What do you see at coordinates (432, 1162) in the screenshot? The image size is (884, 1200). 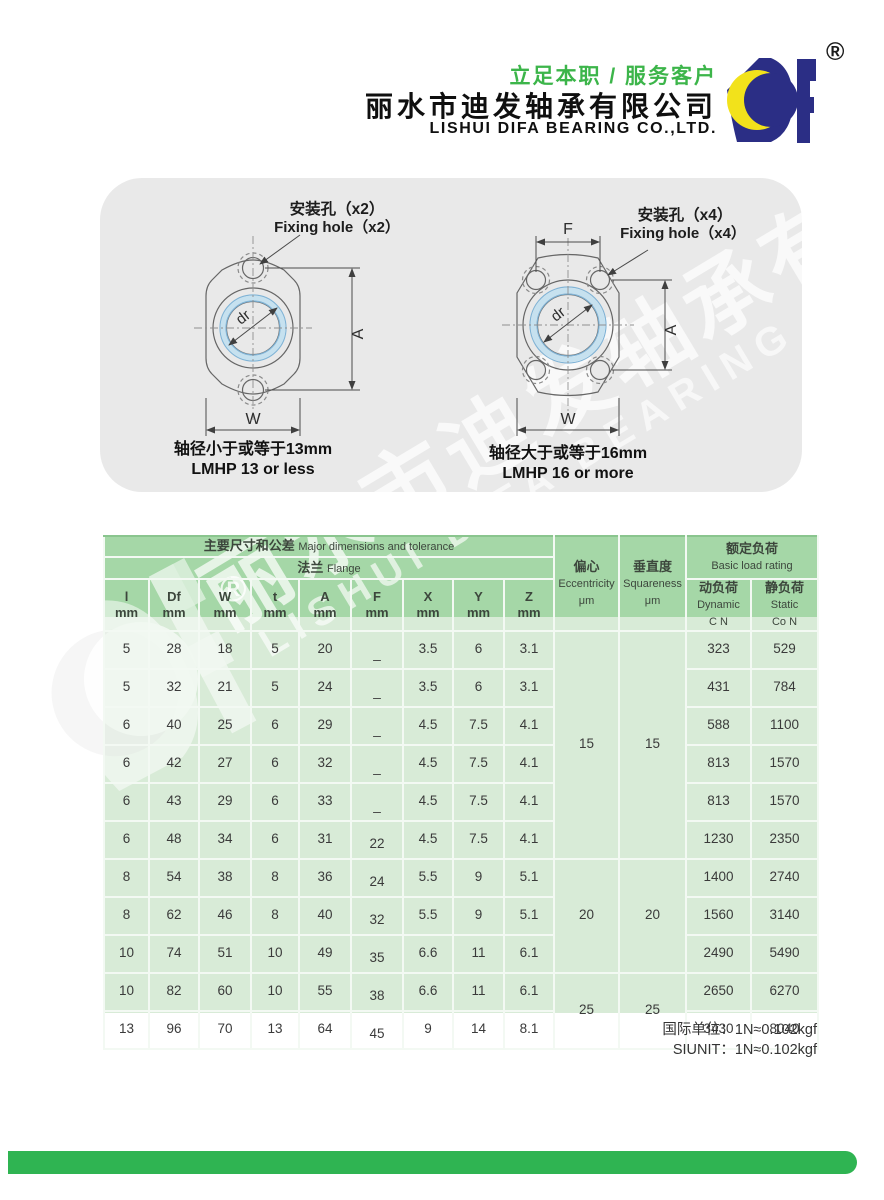 I see `bottom-green-bar` at bounding box center [432, 1162].